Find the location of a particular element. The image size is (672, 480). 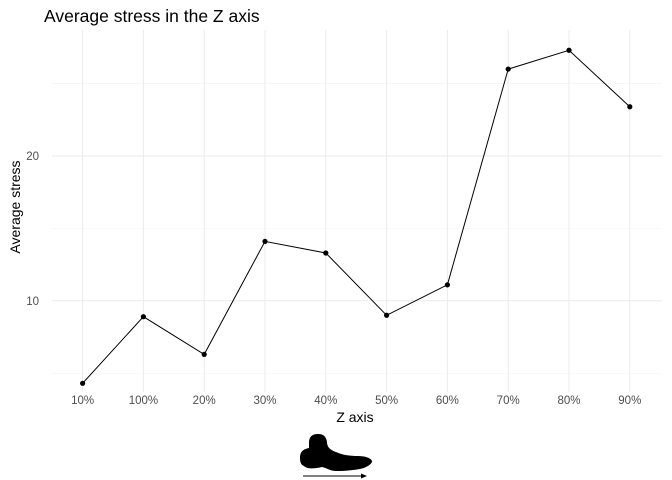

x-tick-label: 50% is located at coordinates (386, 401).